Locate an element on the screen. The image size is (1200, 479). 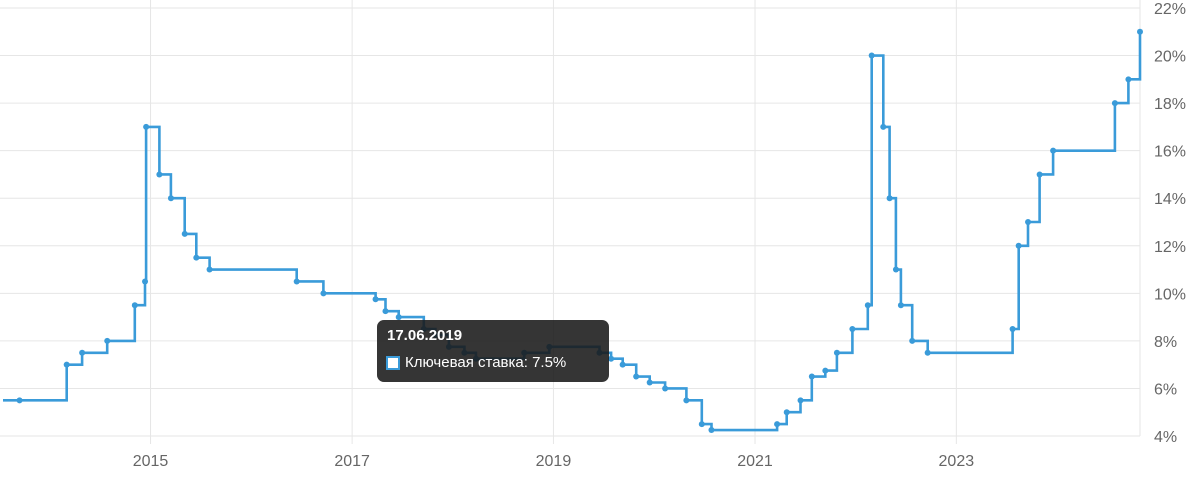
y-tick-label: 16% is located at coordinates (1170, 152).